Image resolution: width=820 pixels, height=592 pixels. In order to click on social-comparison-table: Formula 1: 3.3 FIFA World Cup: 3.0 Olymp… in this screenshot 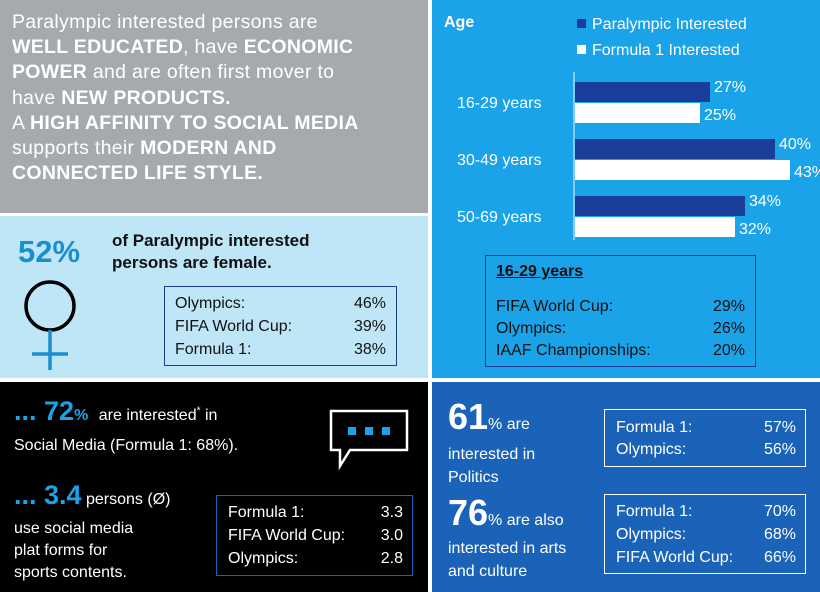, I will do `click(314, 535)`.